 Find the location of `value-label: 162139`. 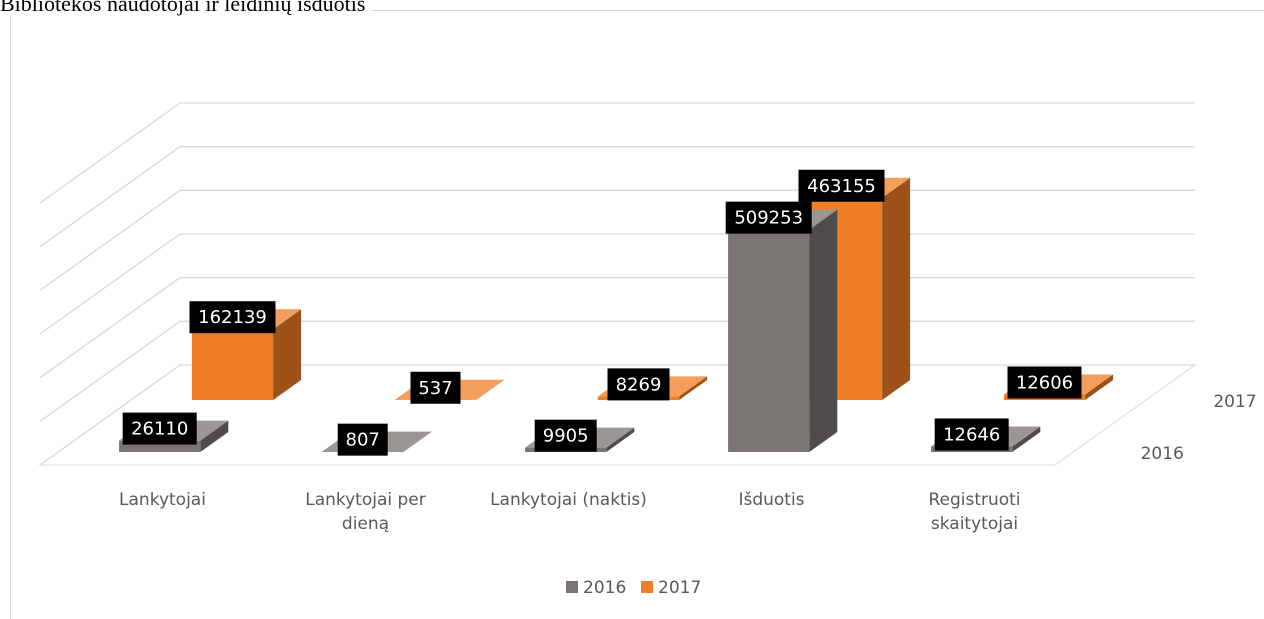

value-label: 162139 is located at coordinates (232, 317).